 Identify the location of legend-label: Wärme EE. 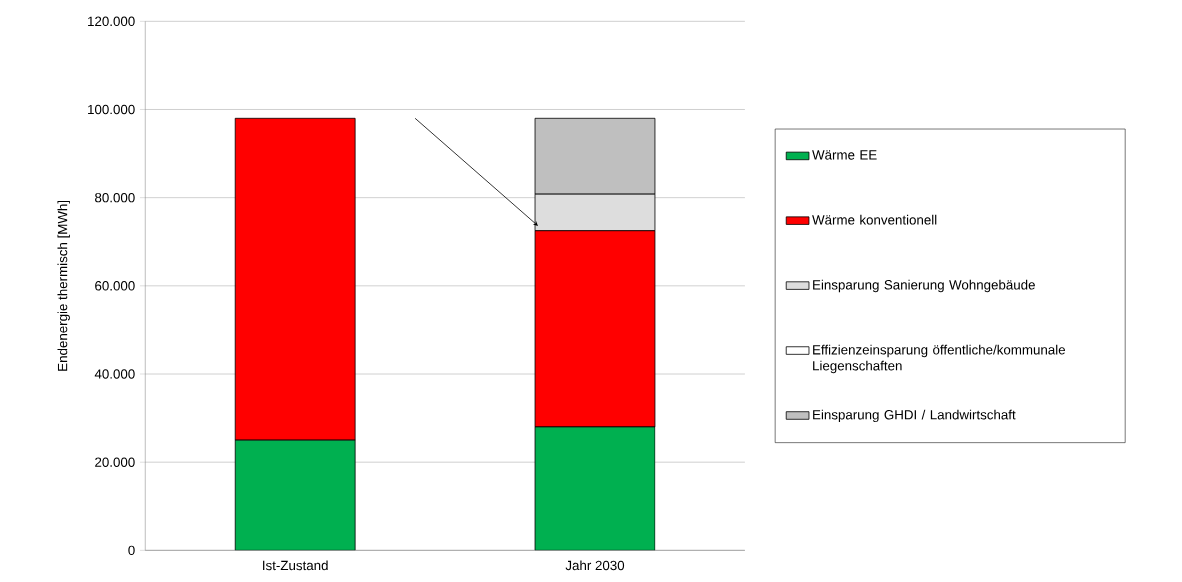
(844, 155).